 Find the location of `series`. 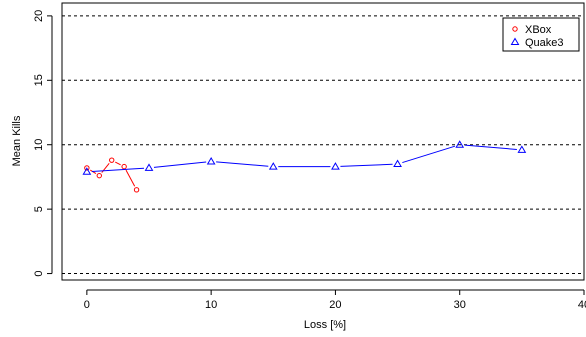

series is located at coordinates (304, 166).